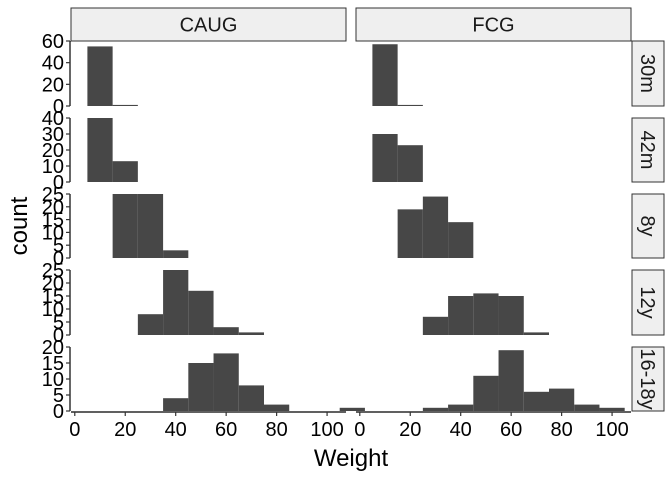 Image resolution: width=672 pixels, height=480 pixels. What do you see at coordinates (53, 221) in the screenshot?
I see `y-tick-label-8y-15: 15` at bounding box center [53, 221].